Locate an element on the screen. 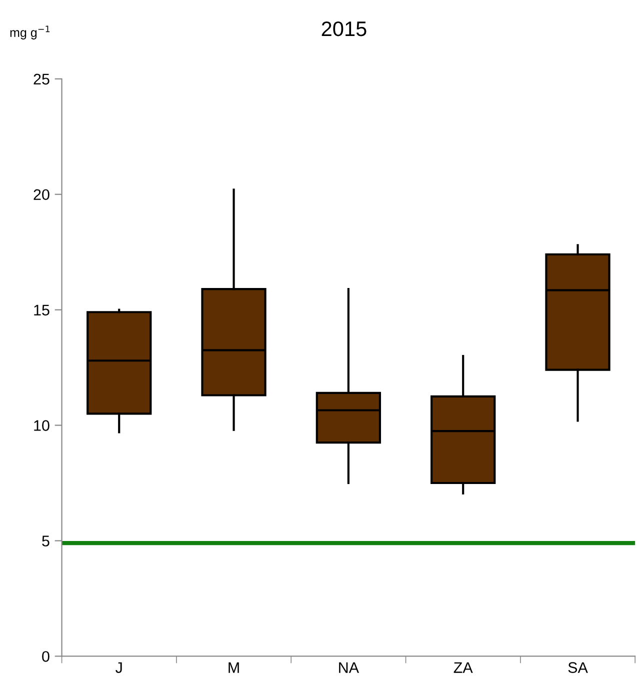 This screenshot has height=680, width=637. y-tick-label: 10 is located at coordinates (42, 425).